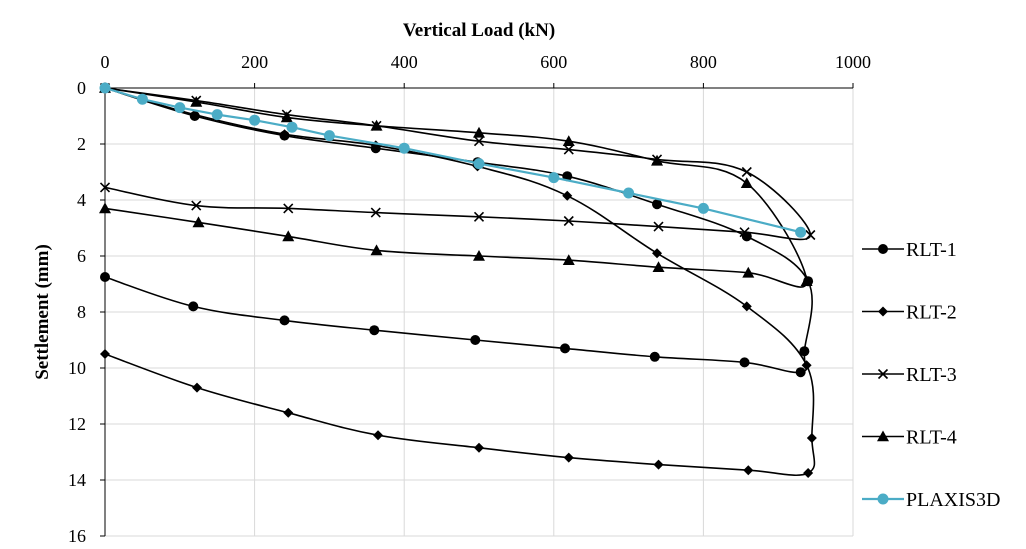  What do you see at coordinates (105, 62) in the screenshot?
I see `x-tick-label: 0` at bounding box center [105, 62].